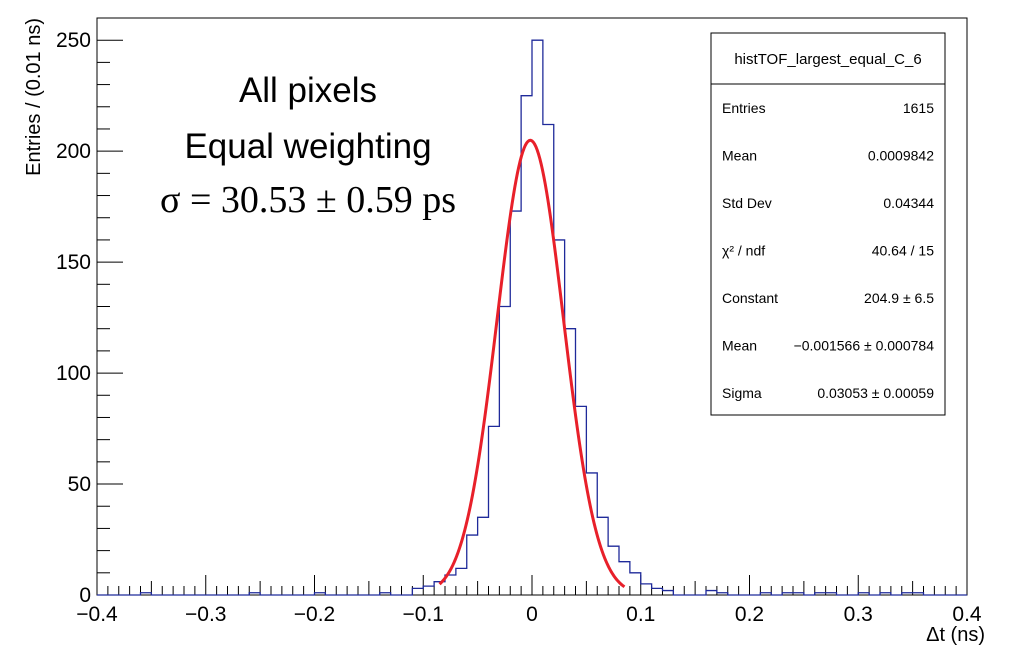 The image size is (1012, 655). What do you see at coordinates (640, 614) in the screenshot?
I see `x-tick-label: 0.1` at bounding box center [640, 614].